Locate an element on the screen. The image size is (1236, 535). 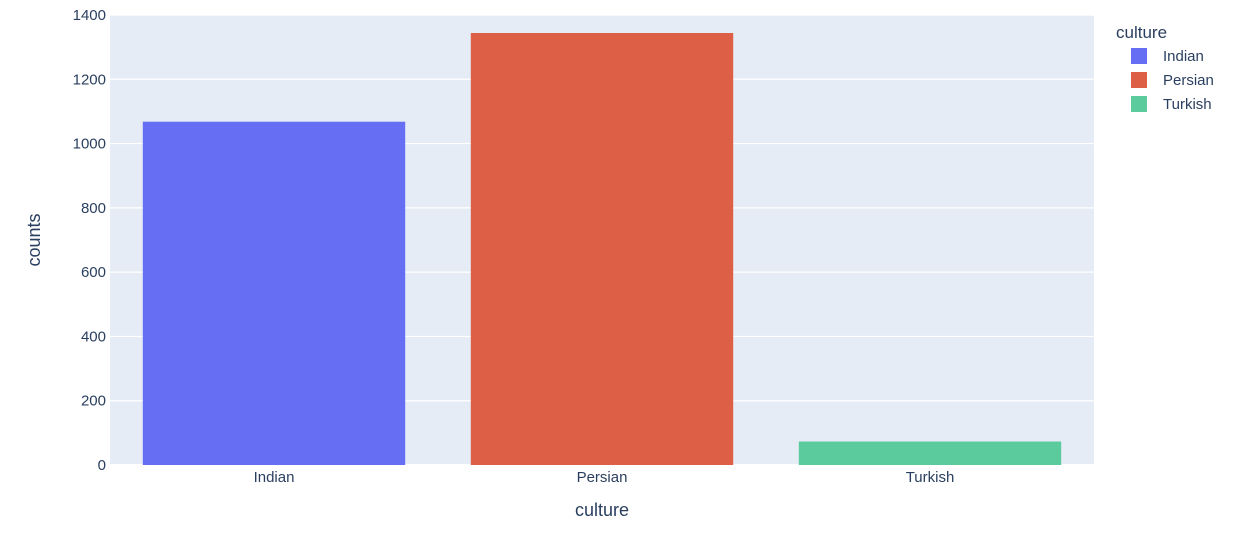
legend-swatch-turkish is located at coordinates (1139, 104).